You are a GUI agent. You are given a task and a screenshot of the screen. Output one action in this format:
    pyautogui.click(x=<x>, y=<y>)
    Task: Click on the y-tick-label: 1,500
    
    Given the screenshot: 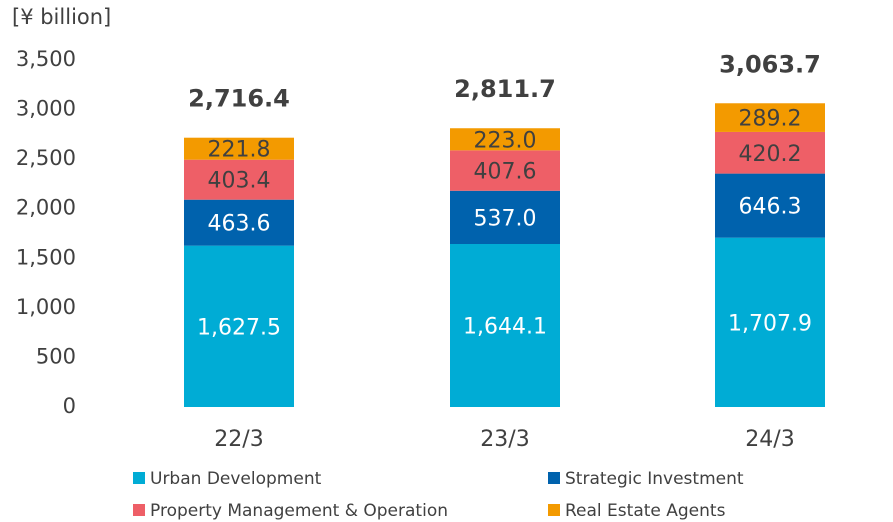 What is the action you would take?
    pyautogui.click(x=46, y=257)
    